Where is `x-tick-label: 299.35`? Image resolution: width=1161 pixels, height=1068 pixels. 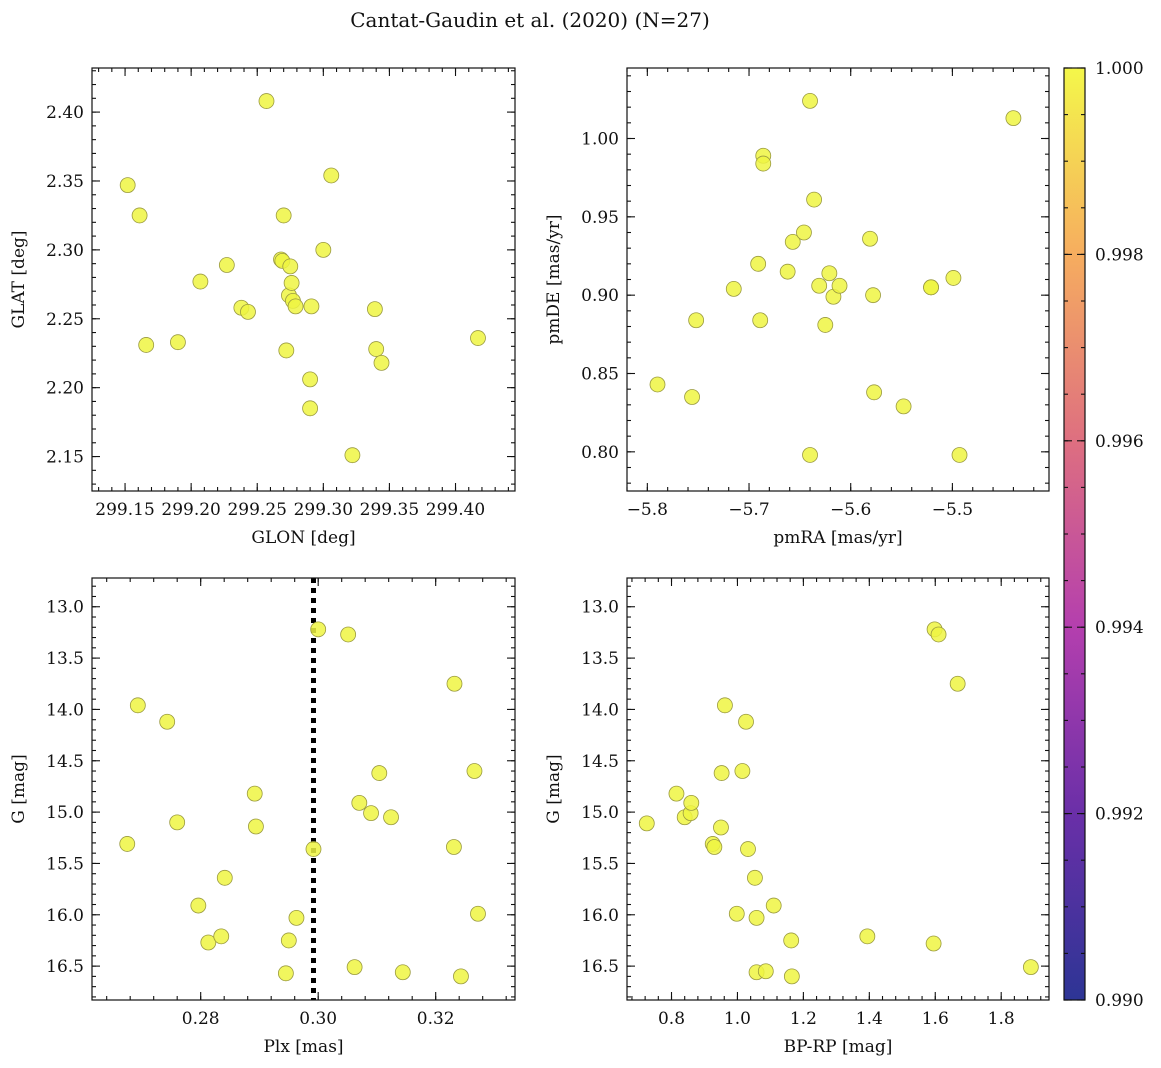
x-tick-label: 299.35 is located at coordinates (389, 510).